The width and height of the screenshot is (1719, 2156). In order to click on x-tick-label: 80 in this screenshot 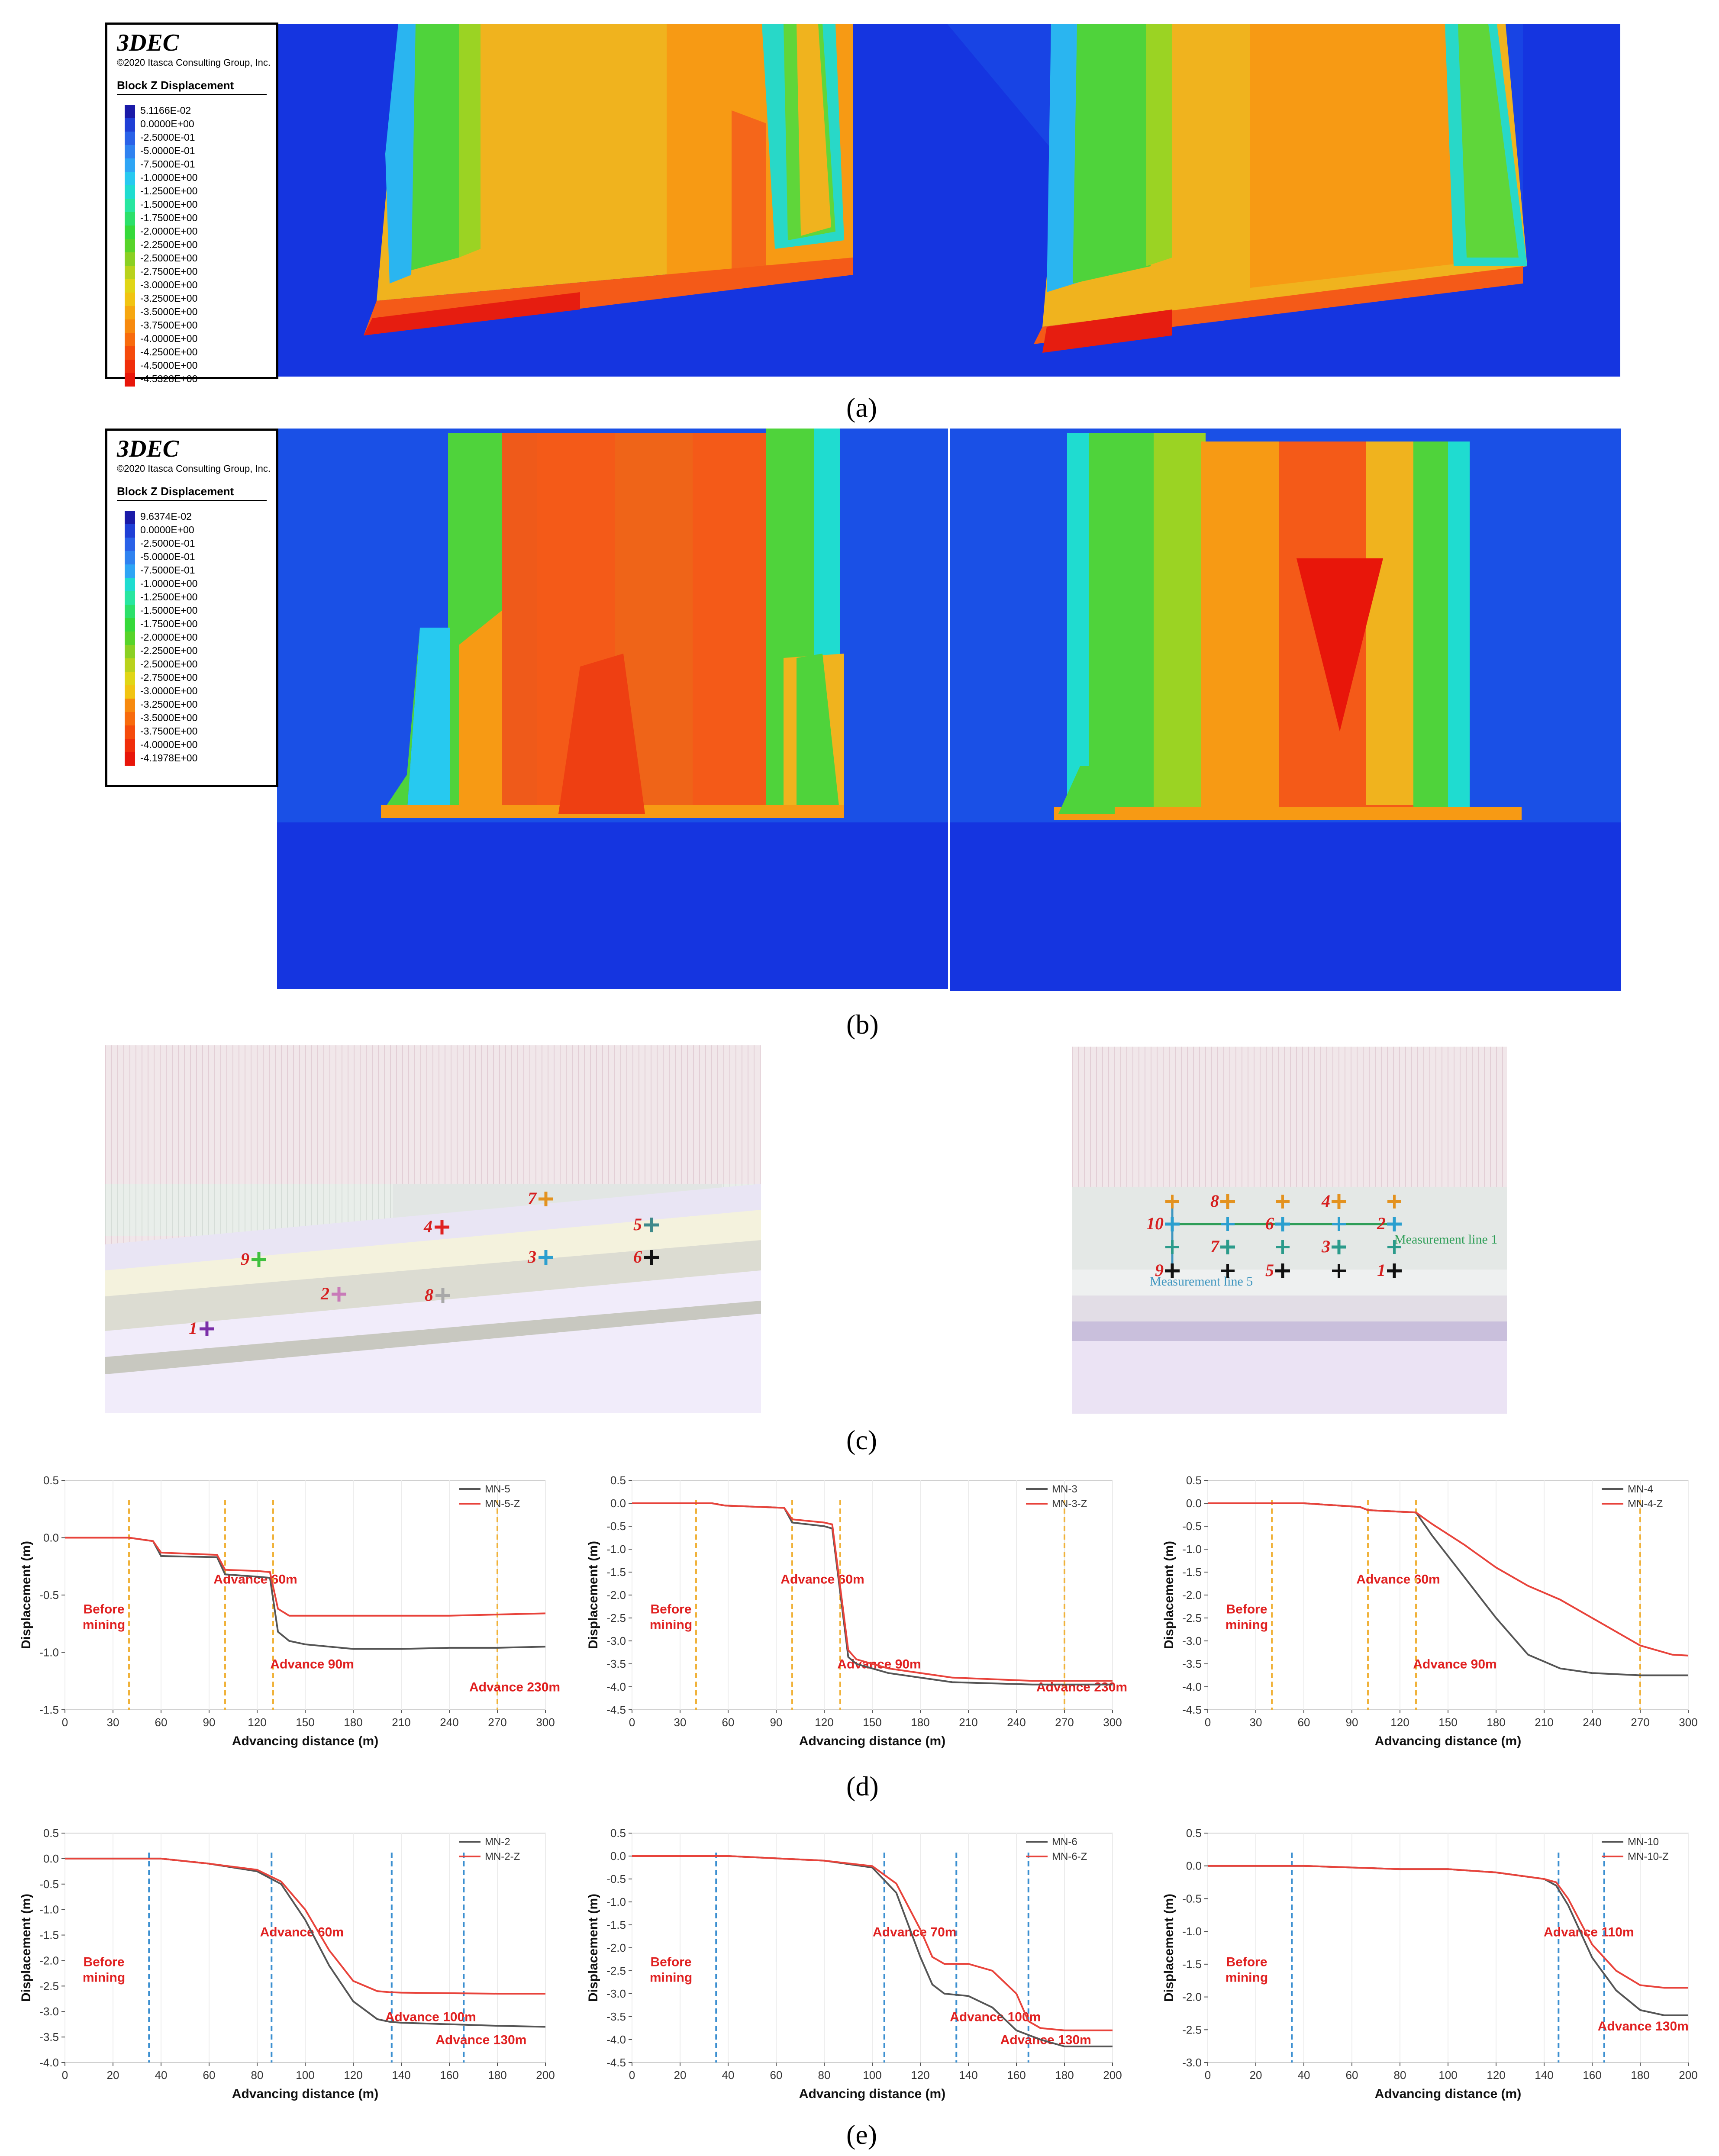, I will do `click(824, 2075)`.